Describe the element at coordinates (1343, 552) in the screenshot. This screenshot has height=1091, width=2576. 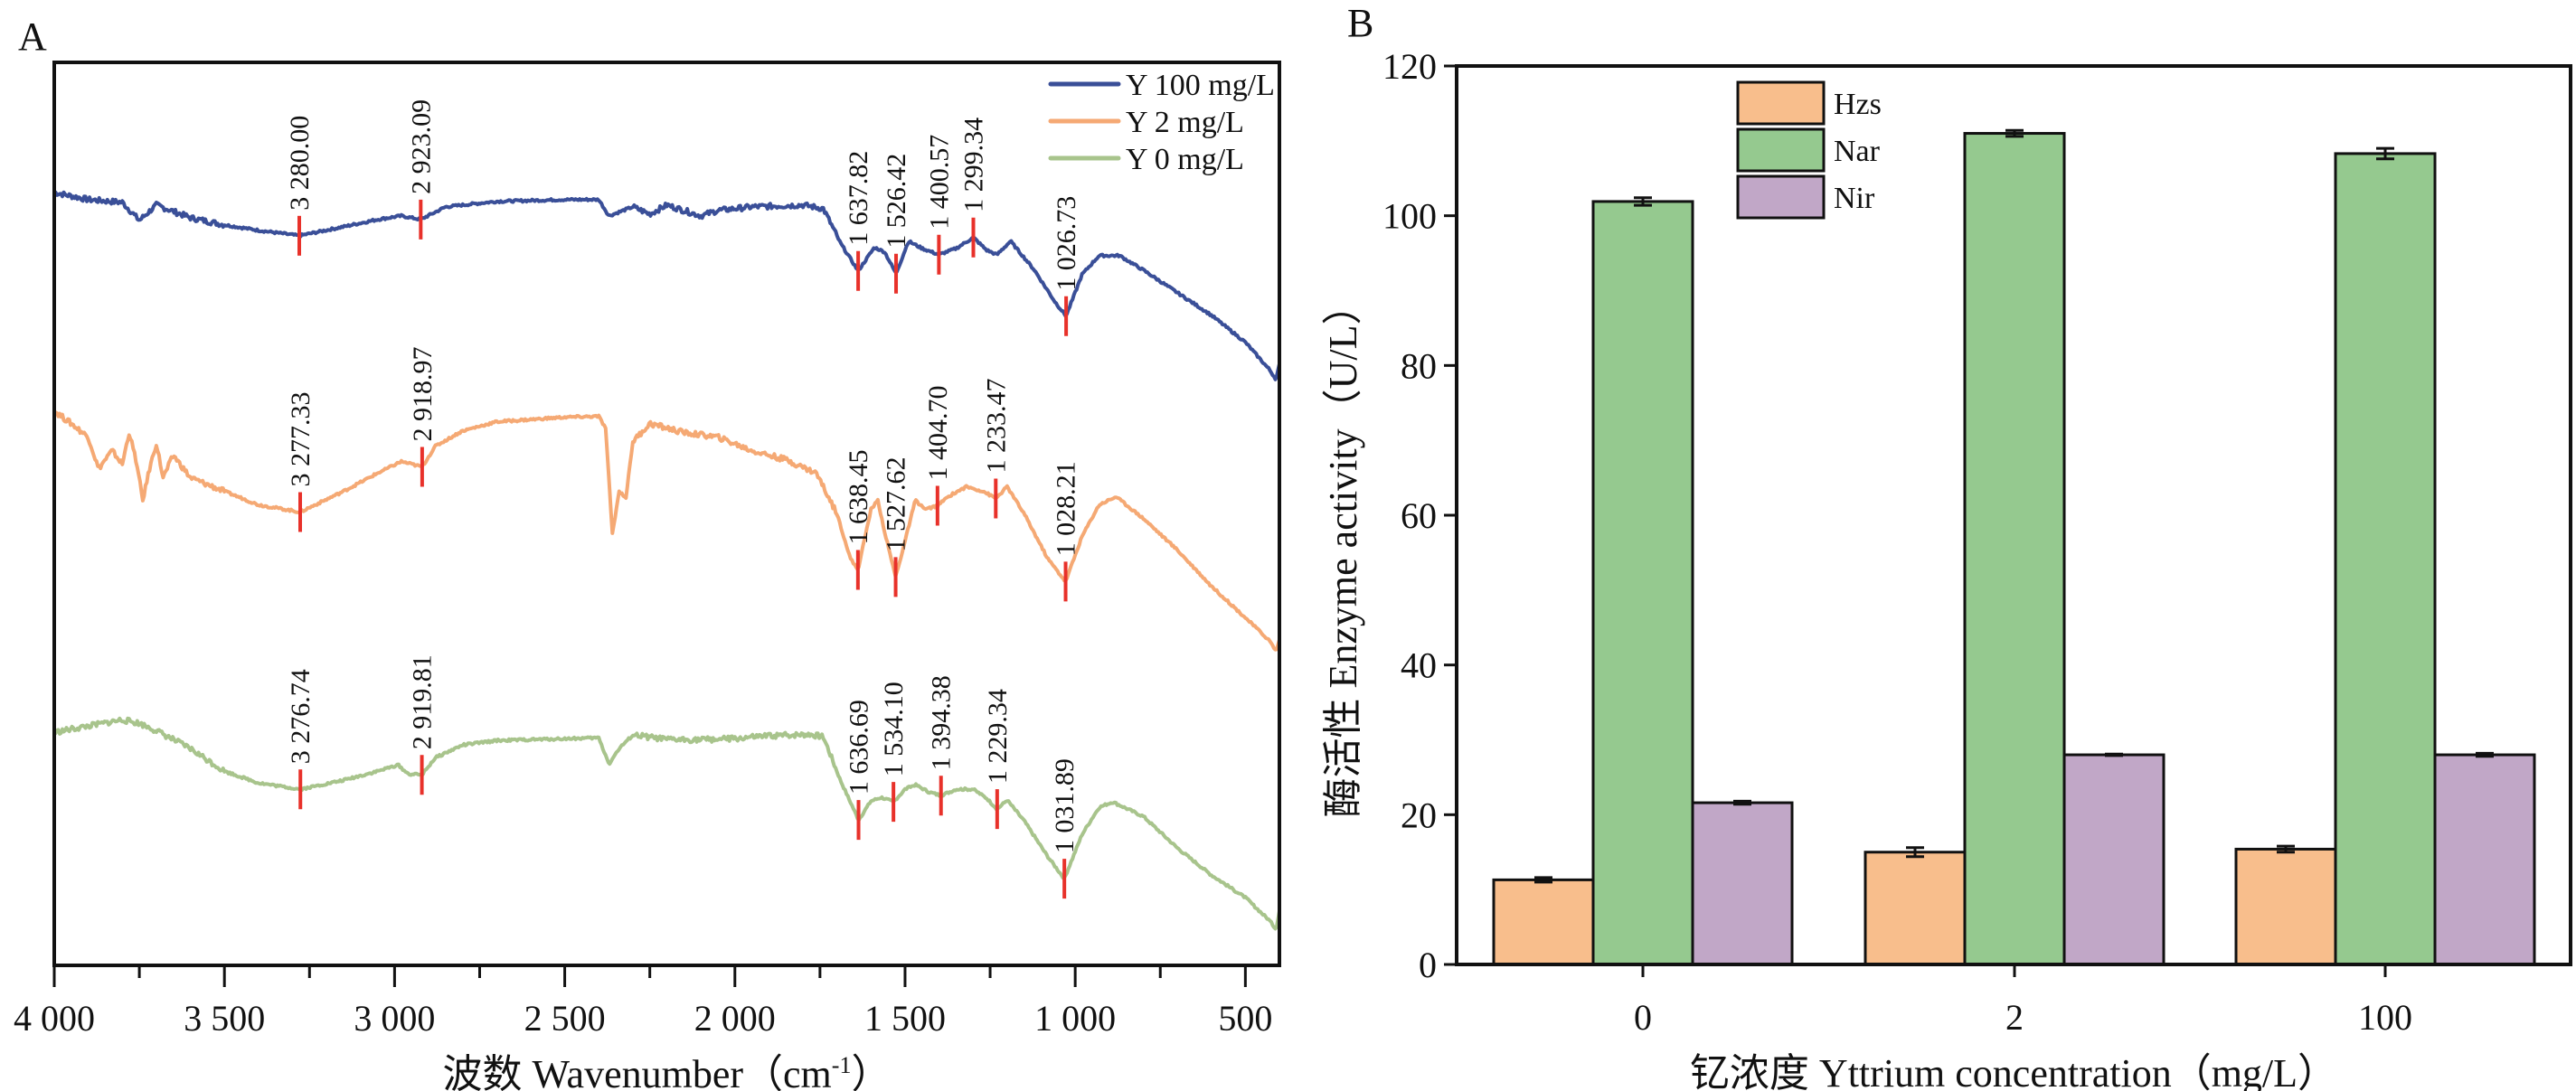
I see `y-axis-title-b: 酶活性 Enzyme activity（U/L）` at that location.